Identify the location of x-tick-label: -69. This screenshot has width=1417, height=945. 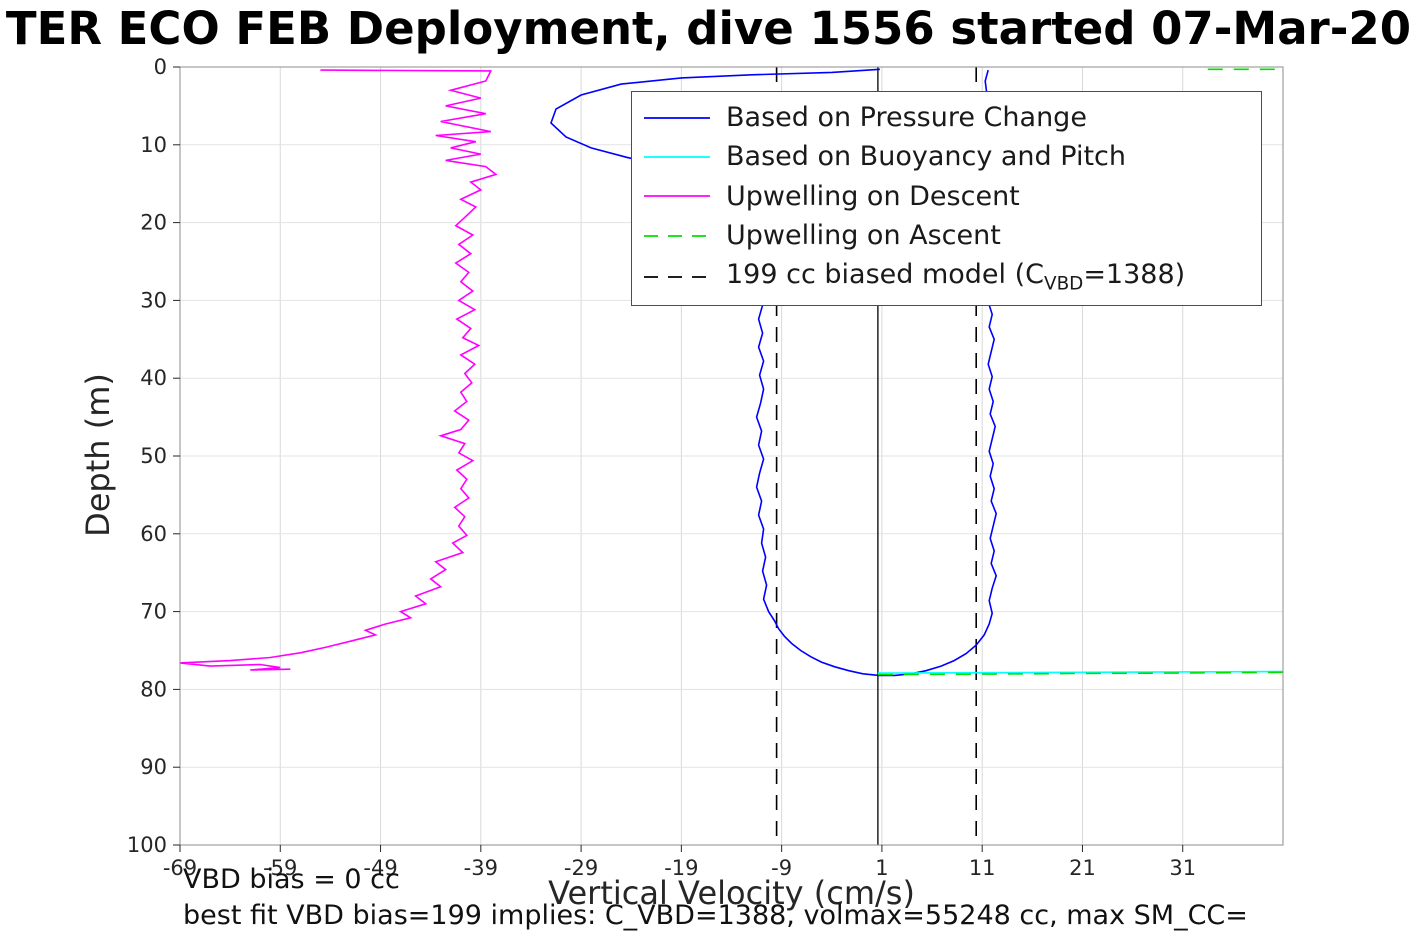
(180, 868).